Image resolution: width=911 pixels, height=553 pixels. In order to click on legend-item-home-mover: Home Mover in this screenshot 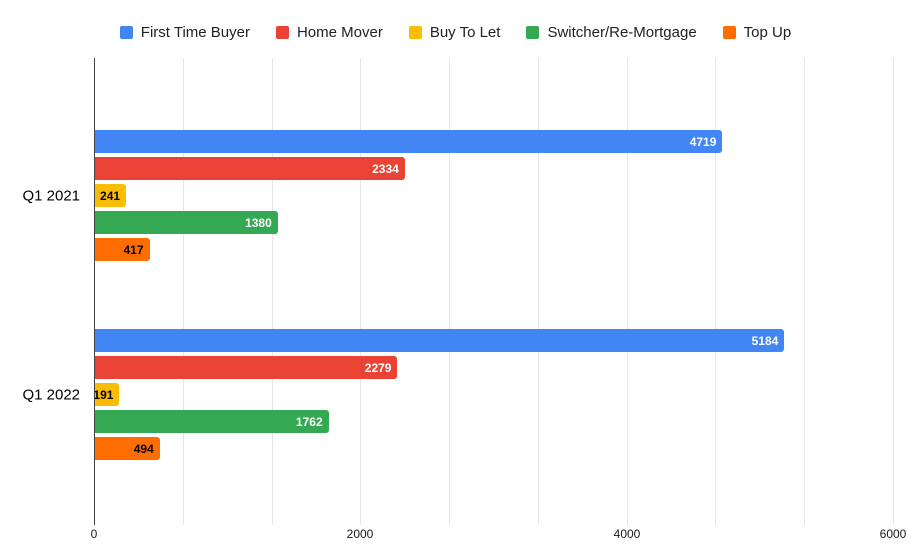, I will do `click(329, 32)`.